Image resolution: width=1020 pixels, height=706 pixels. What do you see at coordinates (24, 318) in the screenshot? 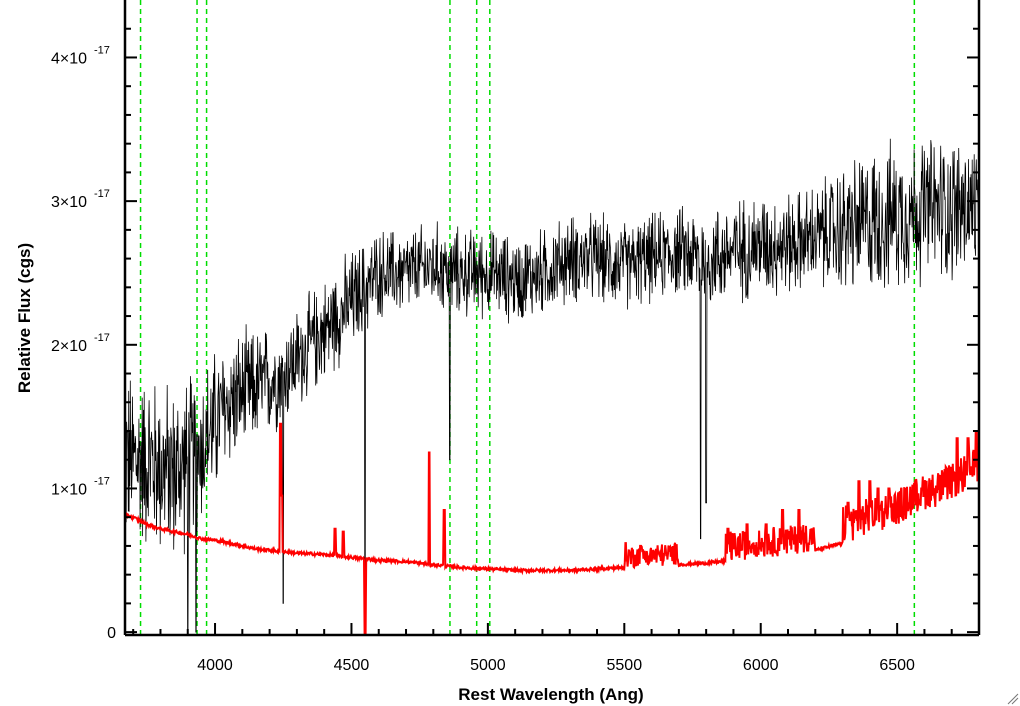
I see `y-axis-title: Relative Flux (cgs)` at bounding box center [24, 318].